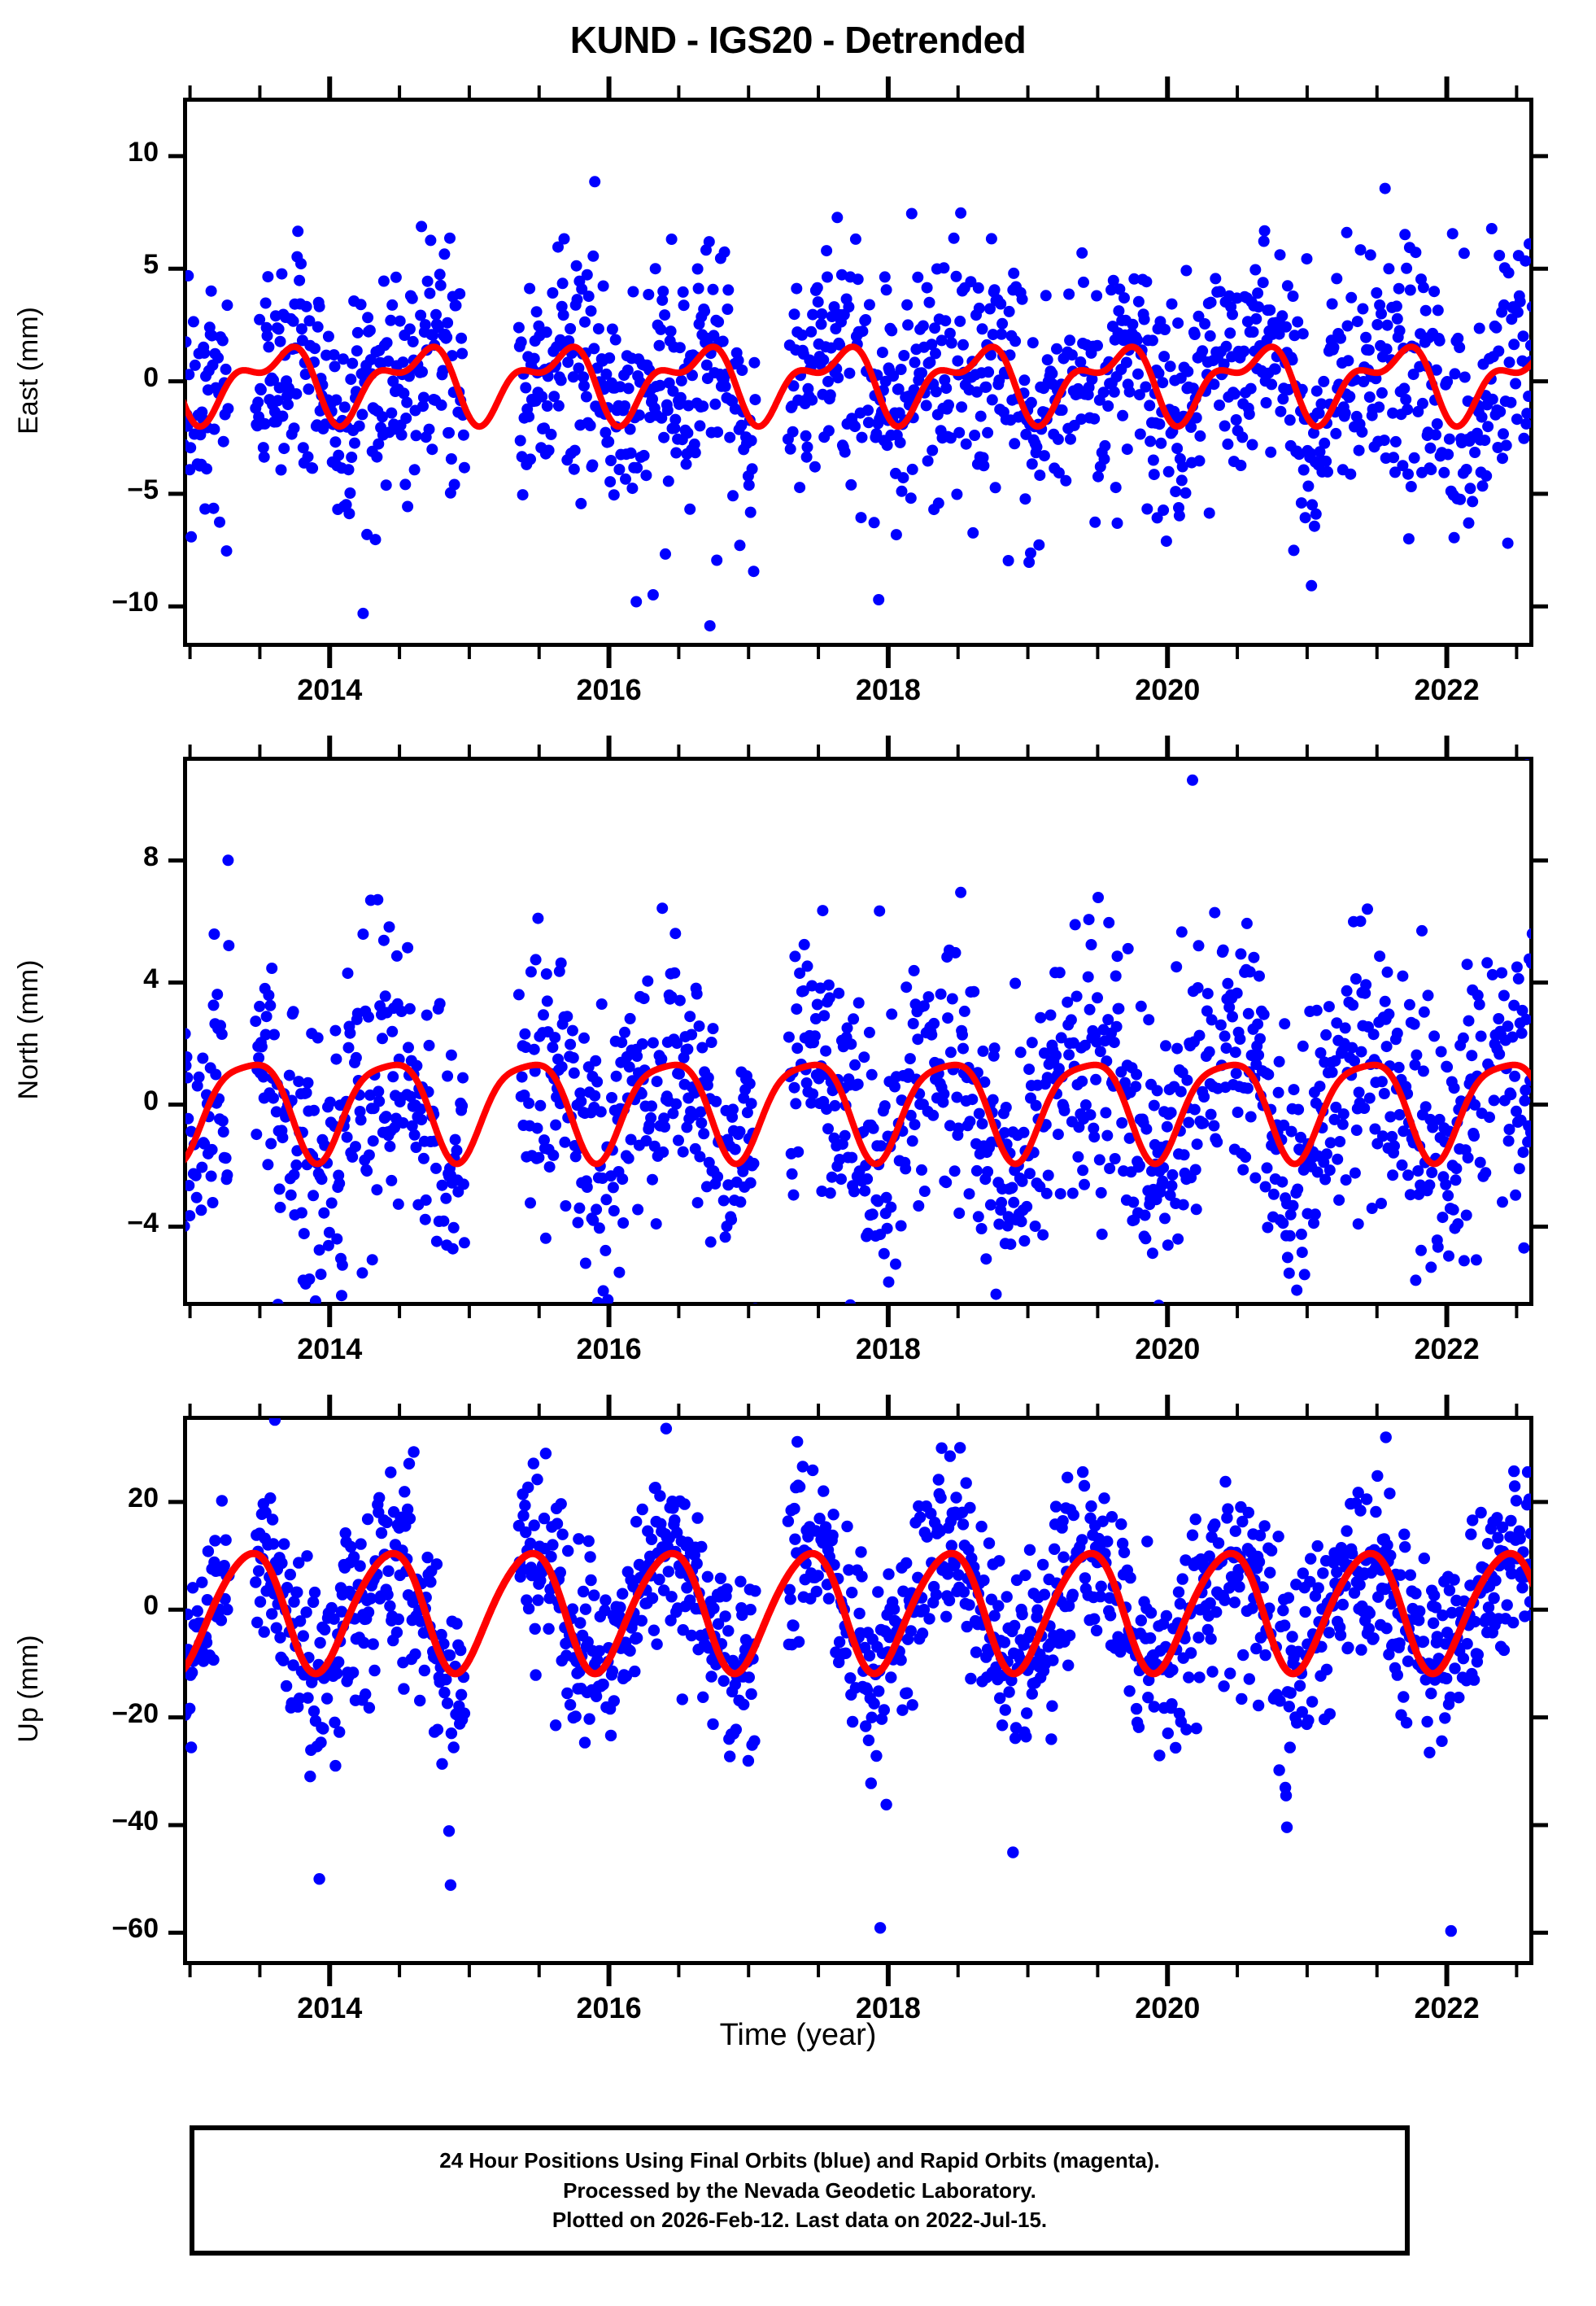 This screenshot has width=1596, height=2306. What do you see at coordinates (798, 40) in the screenshot?
I see `page-title: KUND - IGS20 - Detrended` at bounding box center [798, 40].